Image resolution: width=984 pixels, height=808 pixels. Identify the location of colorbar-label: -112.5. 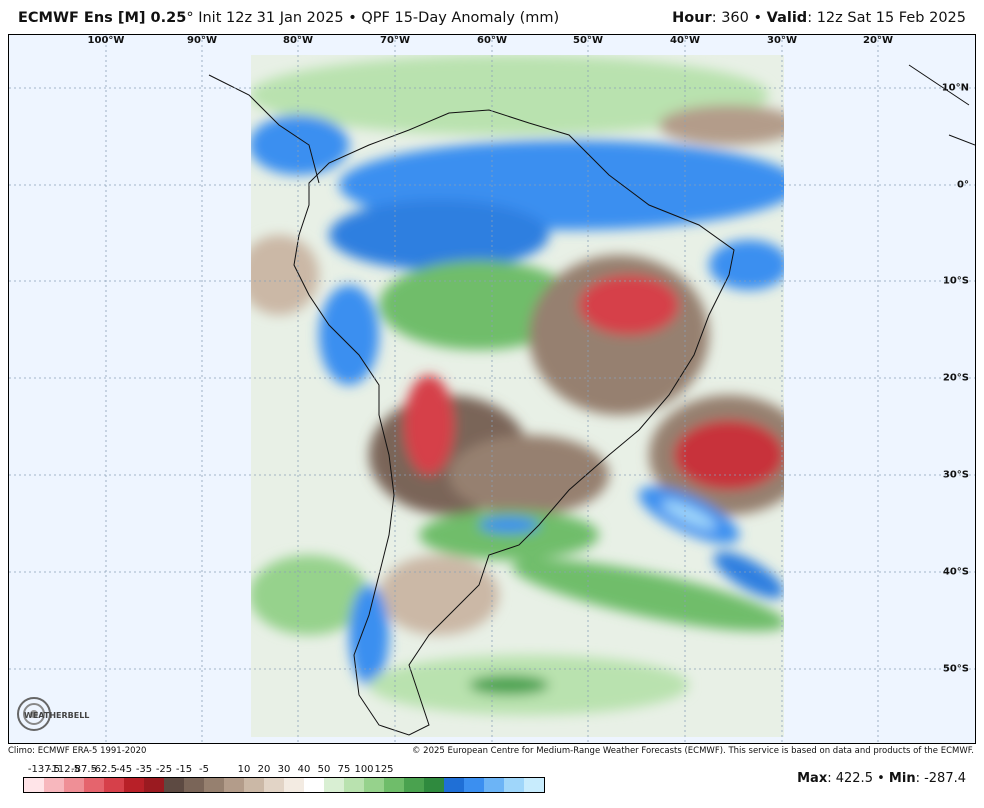
(64, 769).